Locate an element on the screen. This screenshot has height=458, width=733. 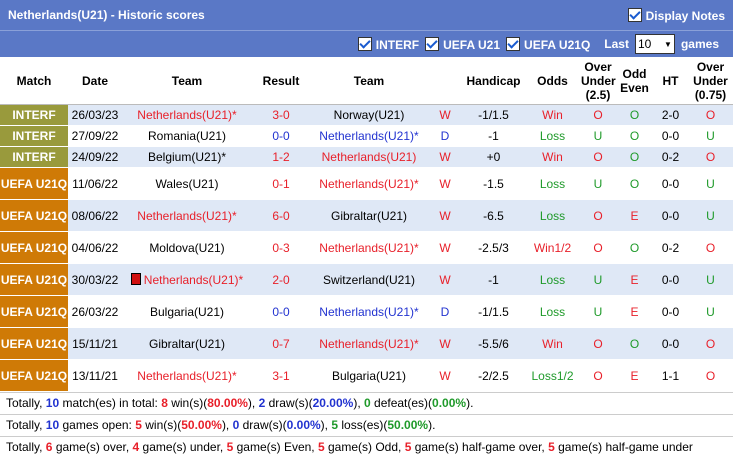
summary-part: 80.00% is located at coordinates (227, 403).